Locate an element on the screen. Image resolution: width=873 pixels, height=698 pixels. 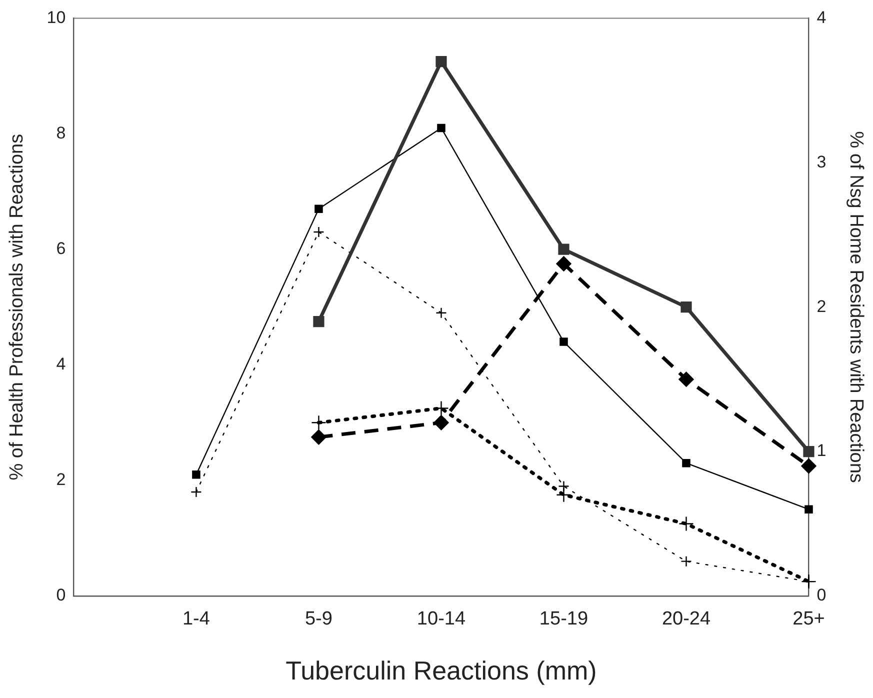
y2-tick-label: 4 is located at coordinates (821, 17).